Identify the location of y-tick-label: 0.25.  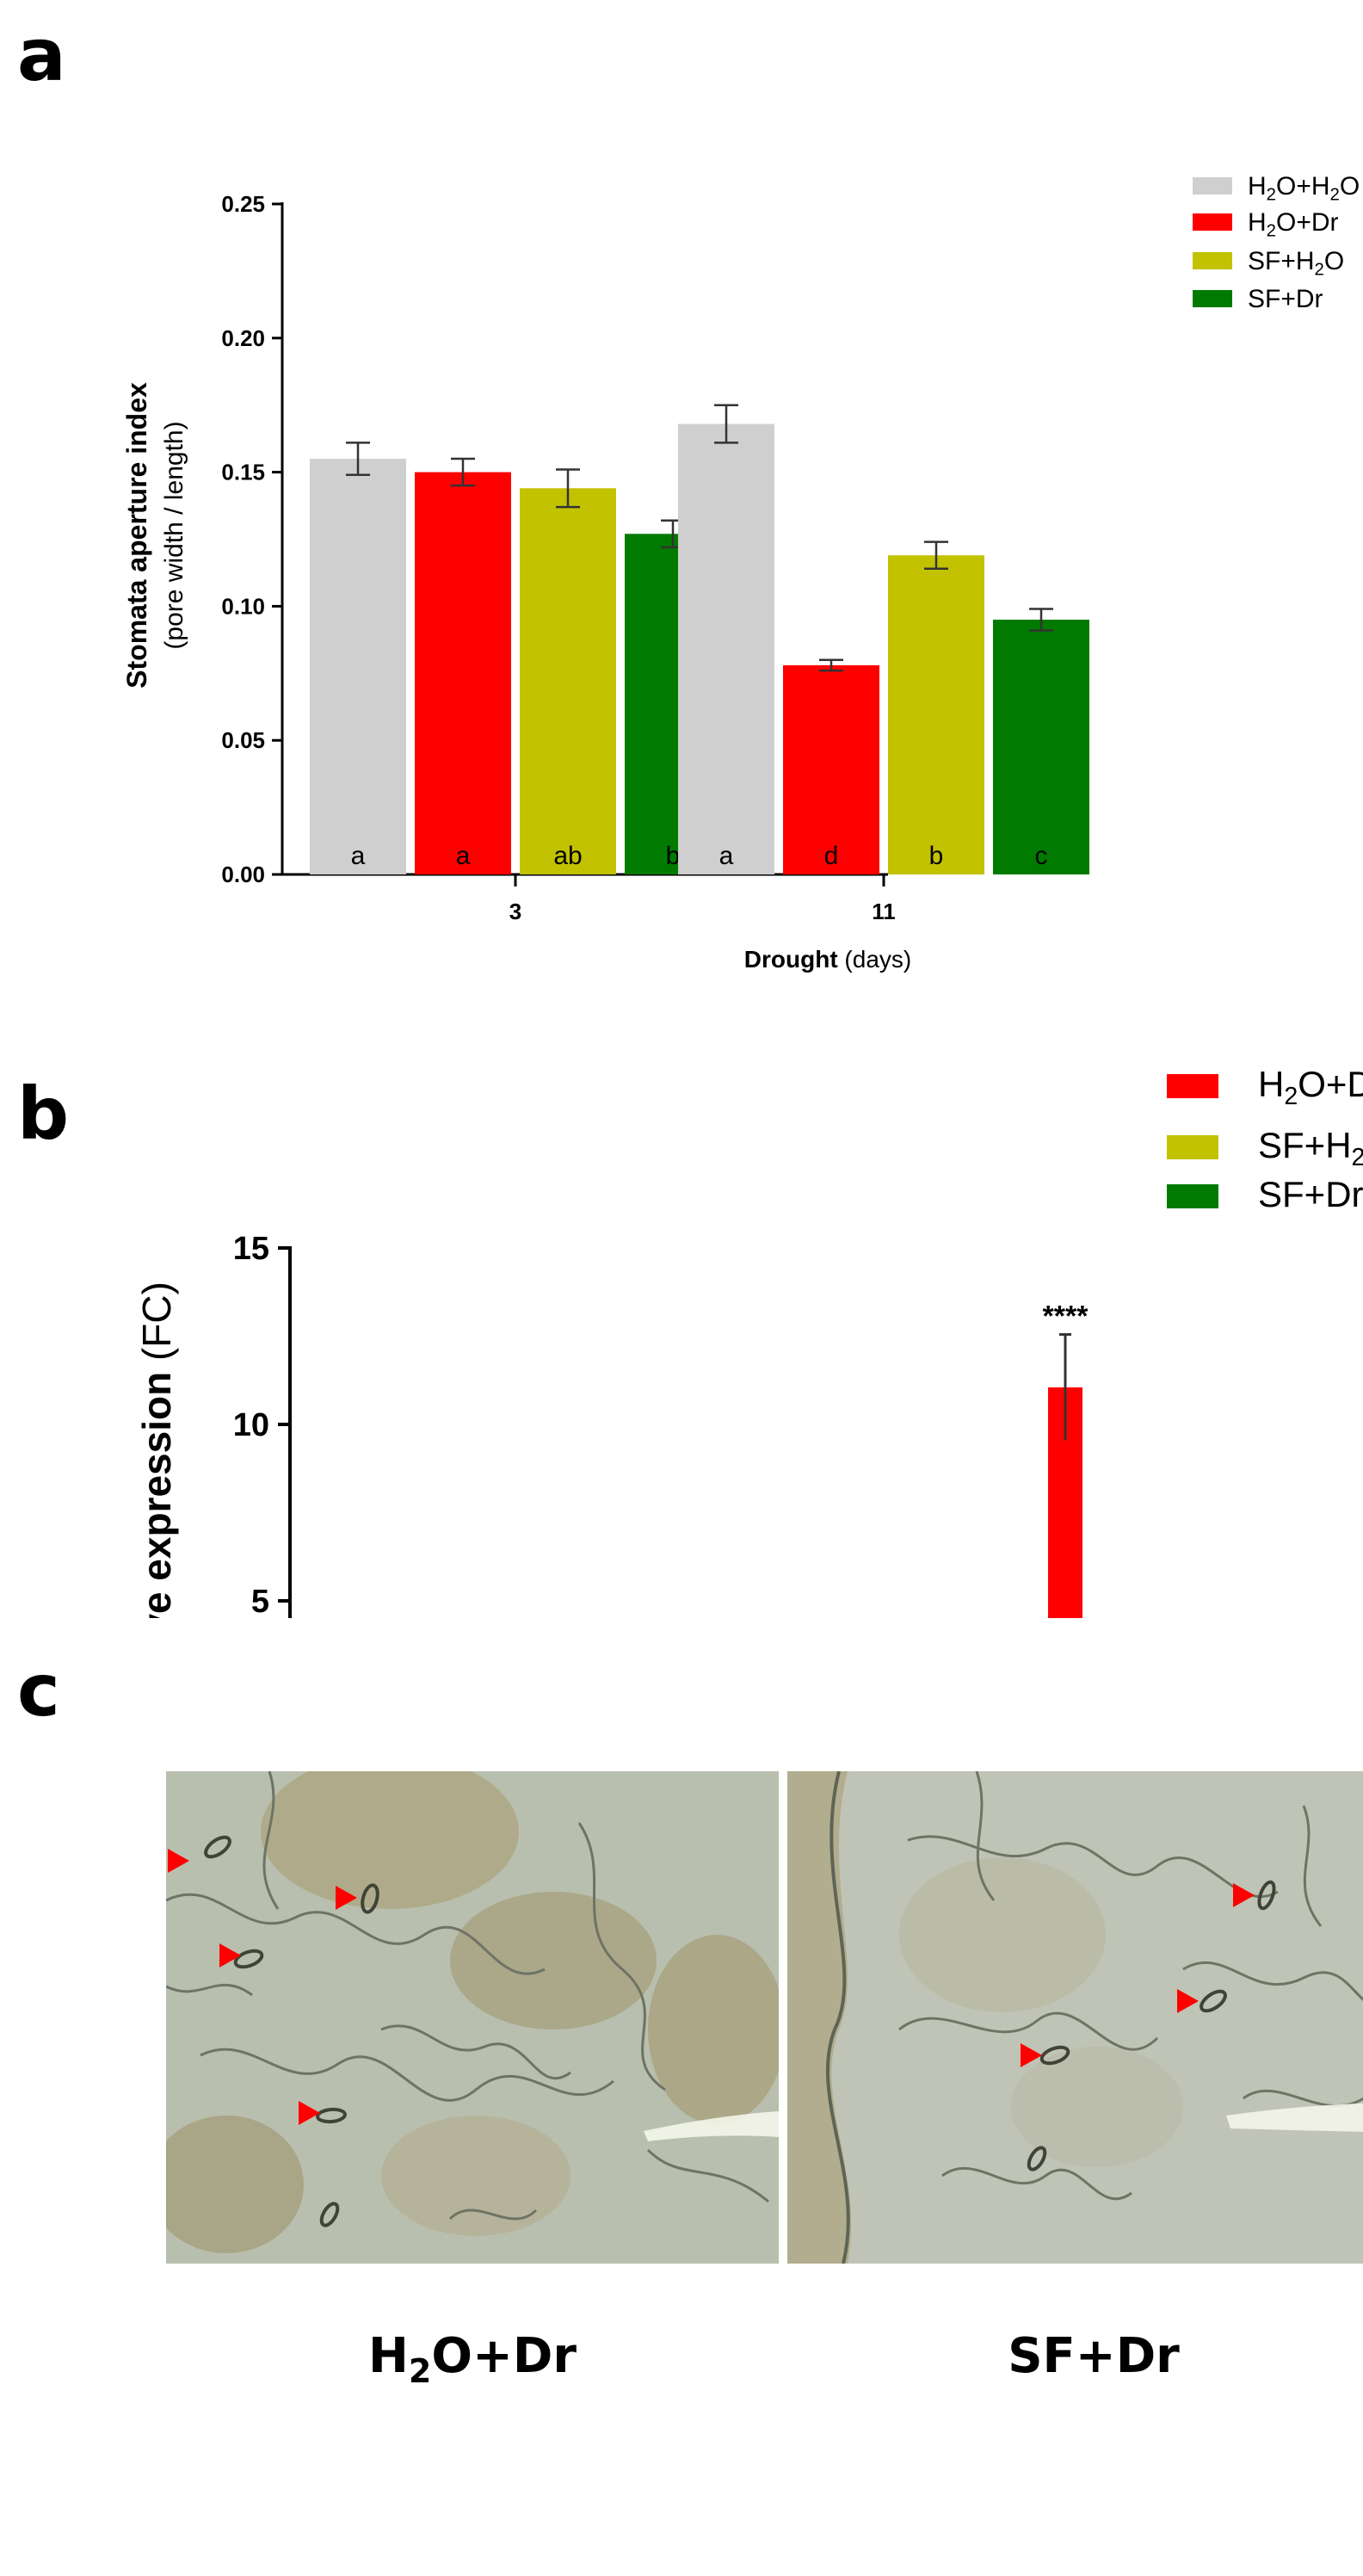
(243, 204).